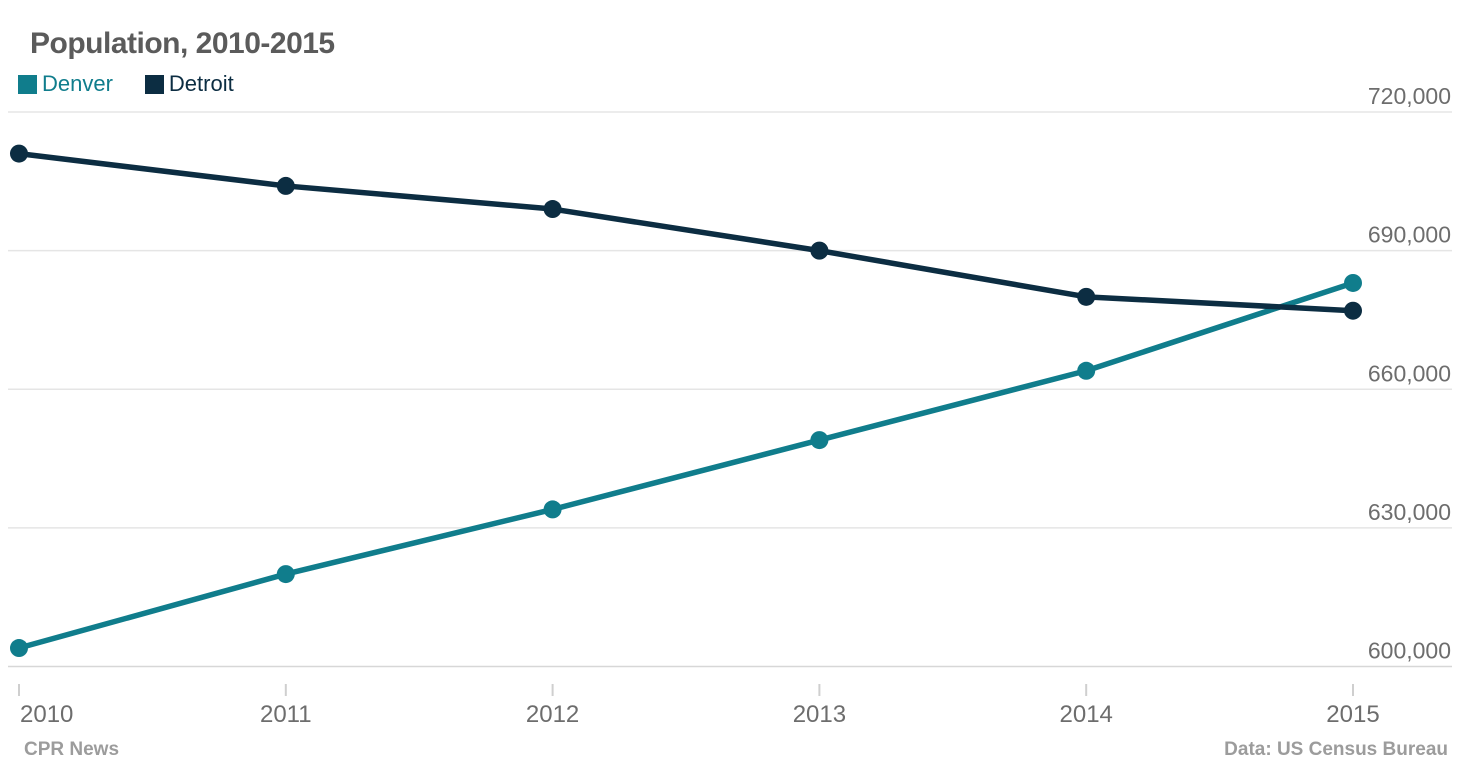  What do you see at coordinates (1336, 749) in the screenshot?
I see `data-source: Data: US Census Bureau` at bounding box center [1336, 749].